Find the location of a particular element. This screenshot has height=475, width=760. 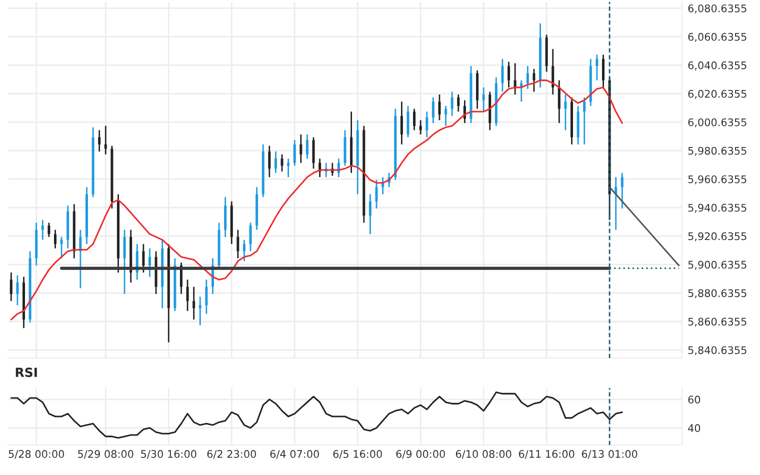

y-tick-label: 6,000.6355 is located at coordinates (717, 123).